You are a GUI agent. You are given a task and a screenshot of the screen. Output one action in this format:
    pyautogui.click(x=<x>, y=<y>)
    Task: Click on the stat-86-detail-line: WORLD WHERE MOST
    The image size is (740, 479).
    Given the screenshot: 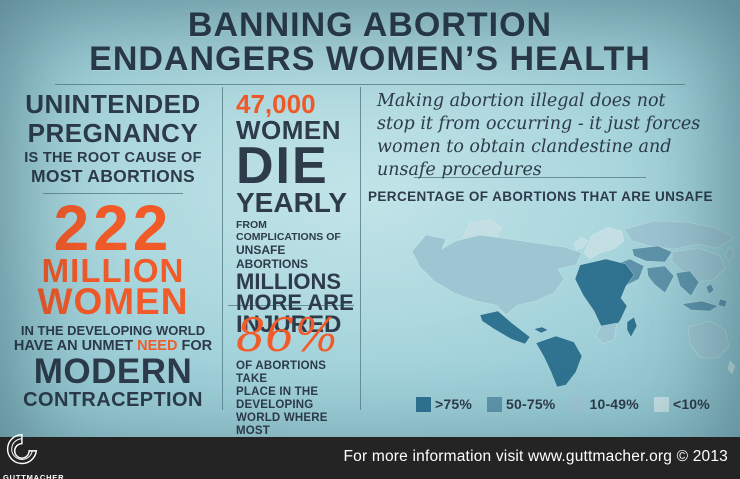 What is the action you would take?
    pyautogui.click(x=282, y=424)
    